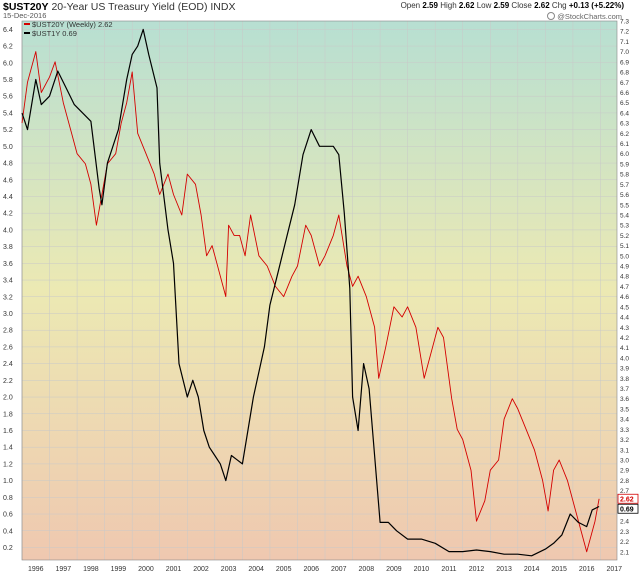  Describe the element at coordinates (91, 569) in the screenshot. I see `x-tick-label: 1998` at that location.